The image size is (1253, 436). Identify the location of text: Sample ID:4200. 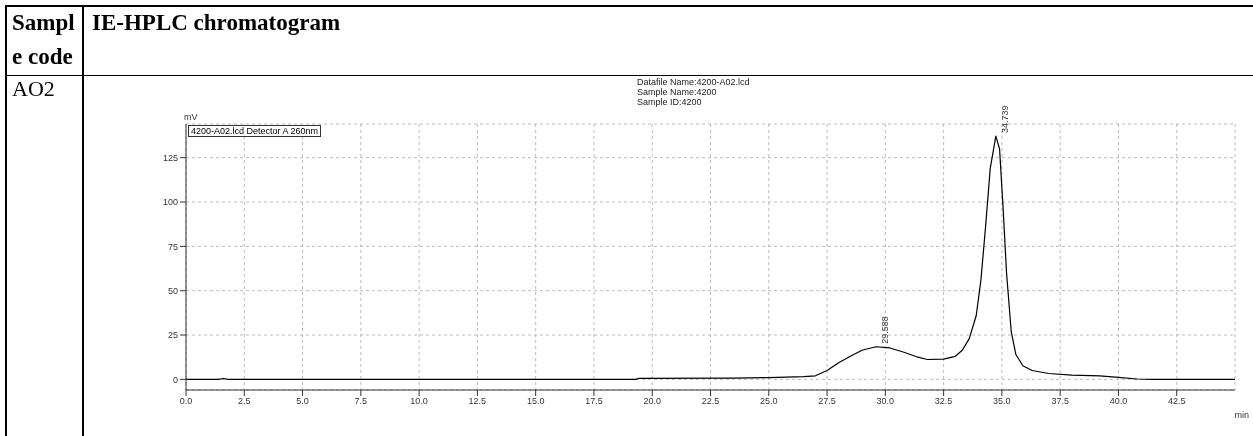
(670, 102).